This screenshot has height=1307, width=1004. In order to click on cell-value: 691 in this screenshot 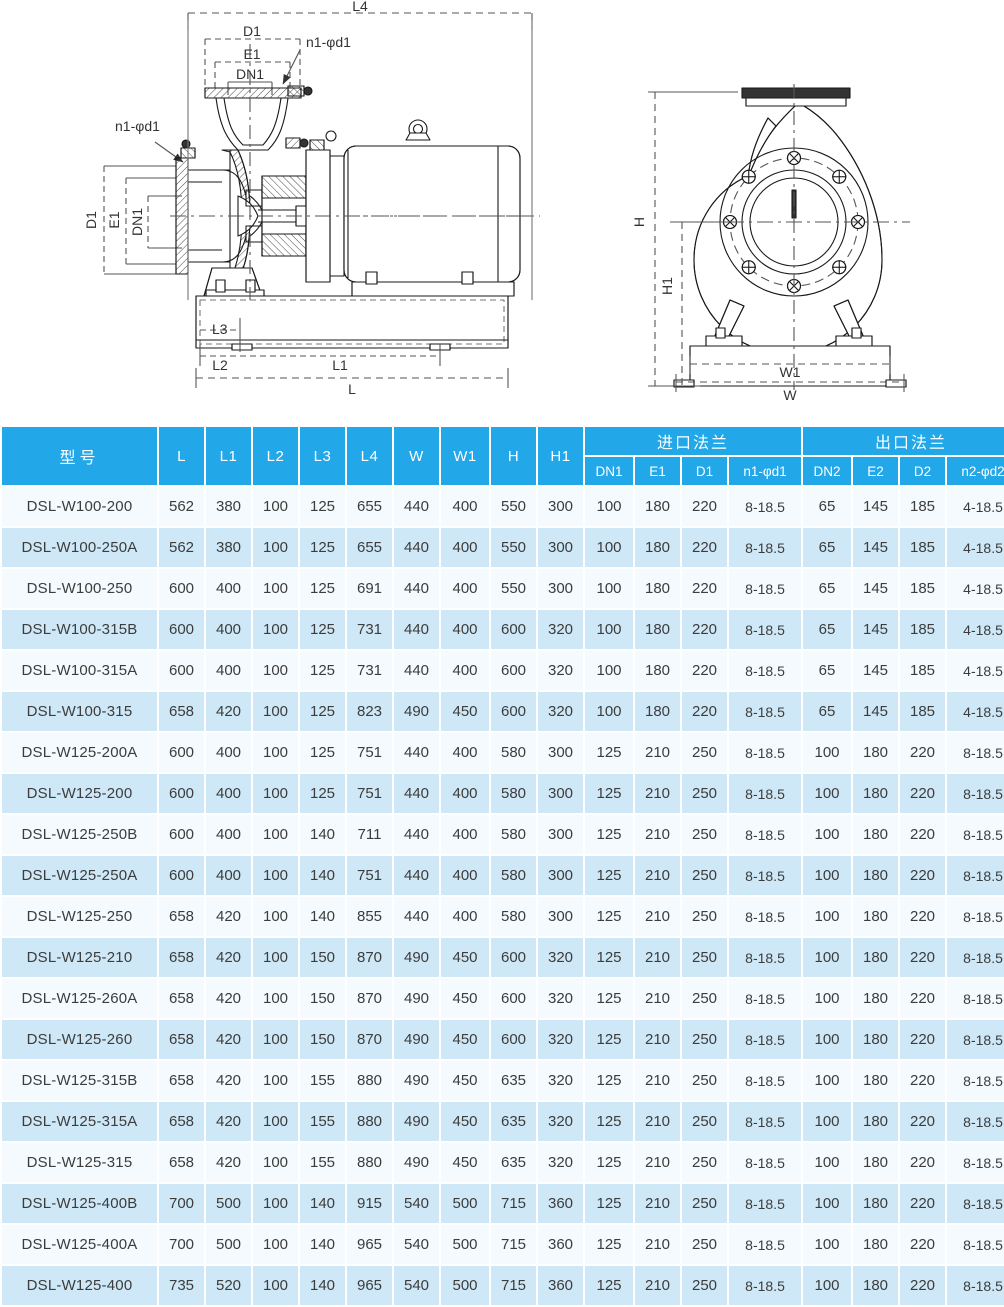, I will do `click(369, 588)`.